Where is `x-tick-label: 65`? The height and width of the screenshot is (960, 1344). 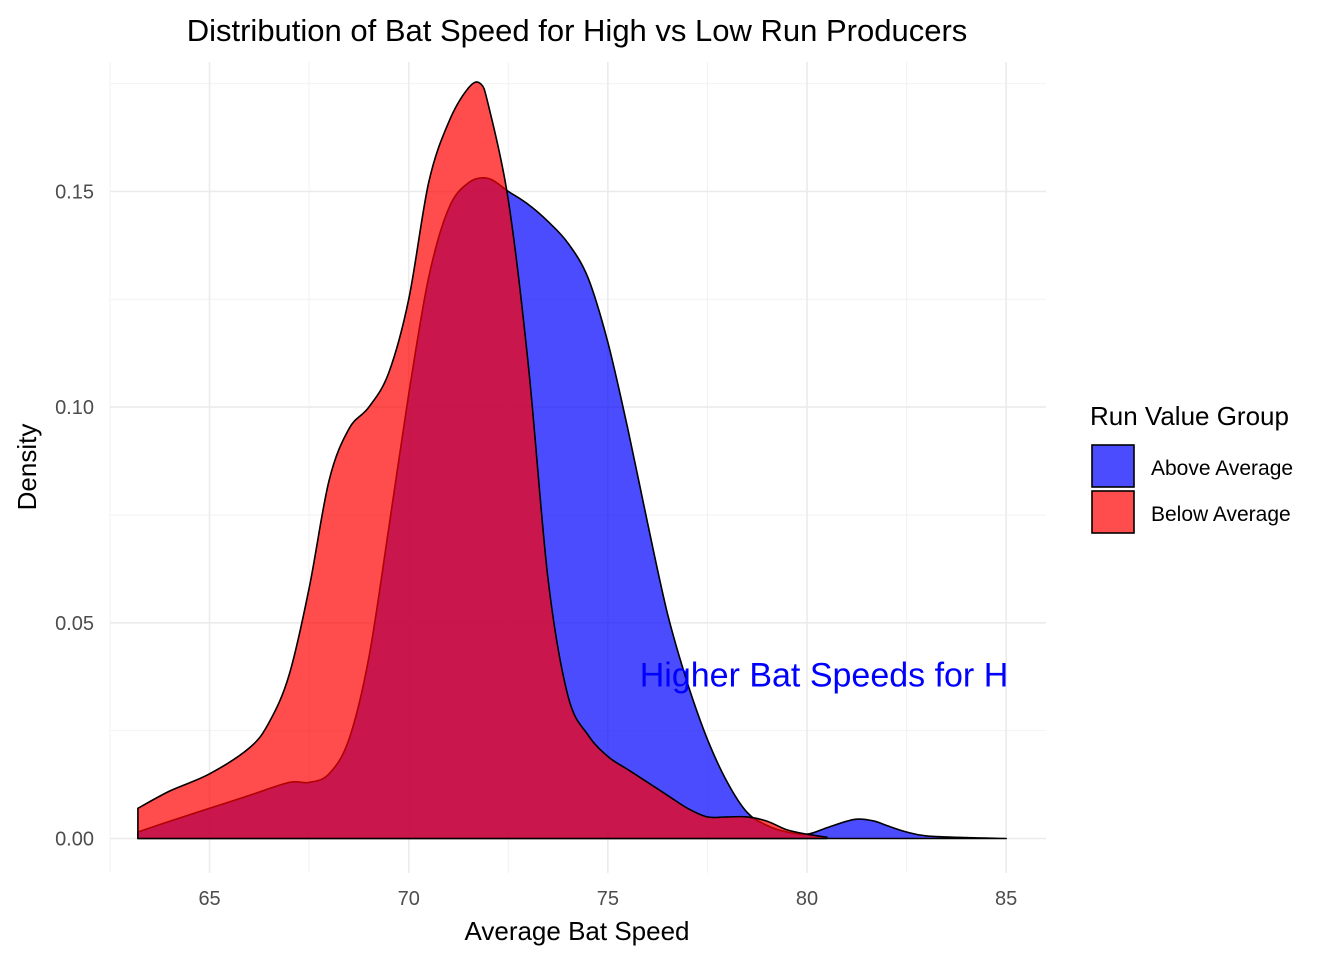 x-tick-label: 65 is located at coordinates (209, 899).